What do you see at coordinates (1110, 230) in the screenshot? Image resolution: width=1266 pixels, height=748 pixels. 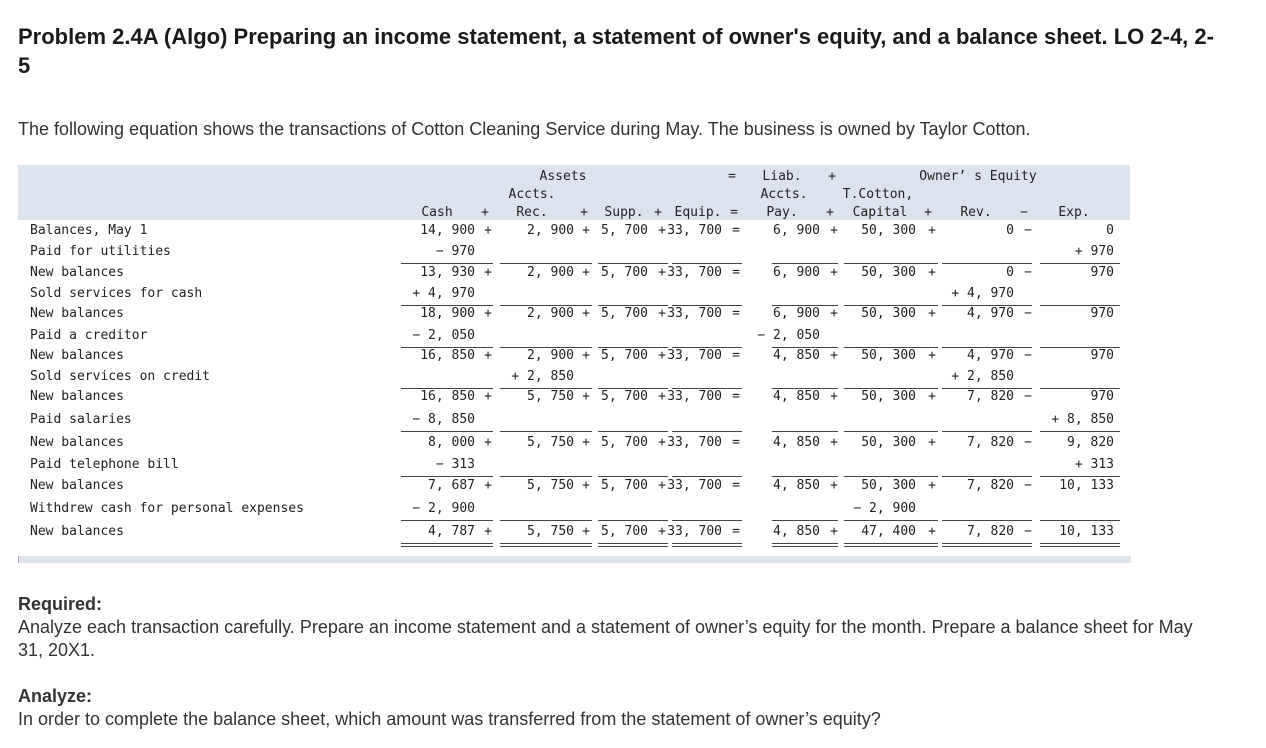 I see `cell-exp: 0` at bounding box center [1110, 230].